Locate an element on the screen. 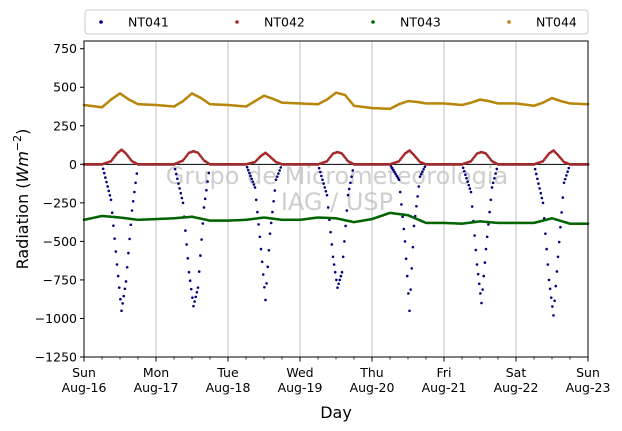 The image size is (622, 431). y-tick-label: 250 is located at coordinates (65, 125).